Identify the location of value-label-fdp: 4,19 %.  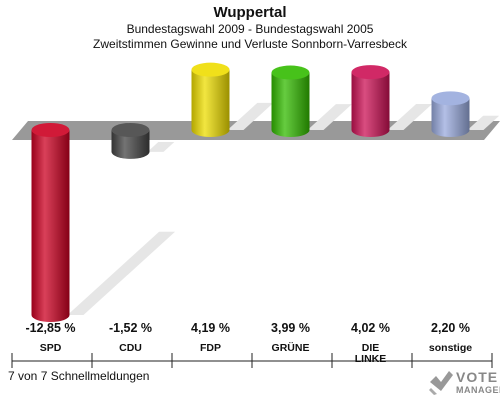
(210, 328).